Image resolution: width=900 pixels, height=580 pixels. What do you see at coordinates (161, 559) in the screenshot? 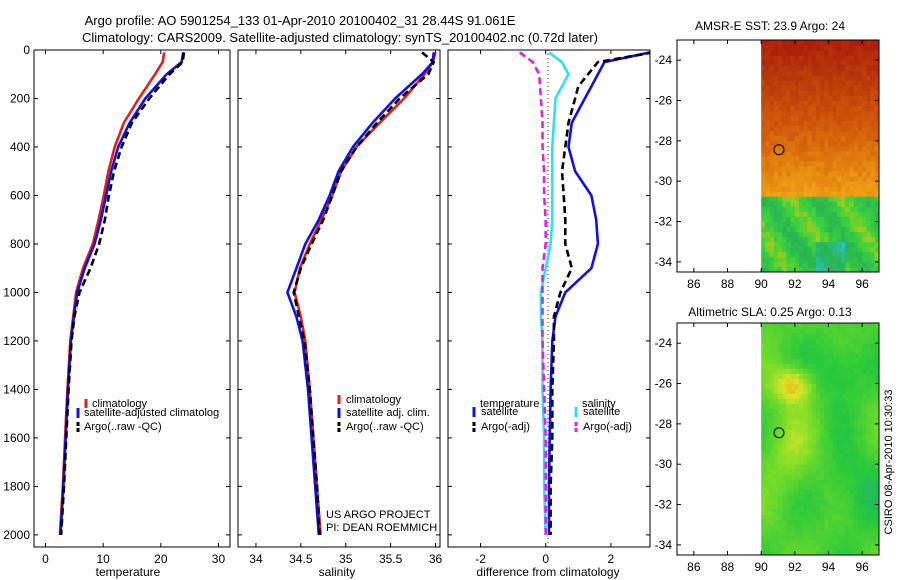
I see `x-tick-label: 20` at bounding box center [161, 559].